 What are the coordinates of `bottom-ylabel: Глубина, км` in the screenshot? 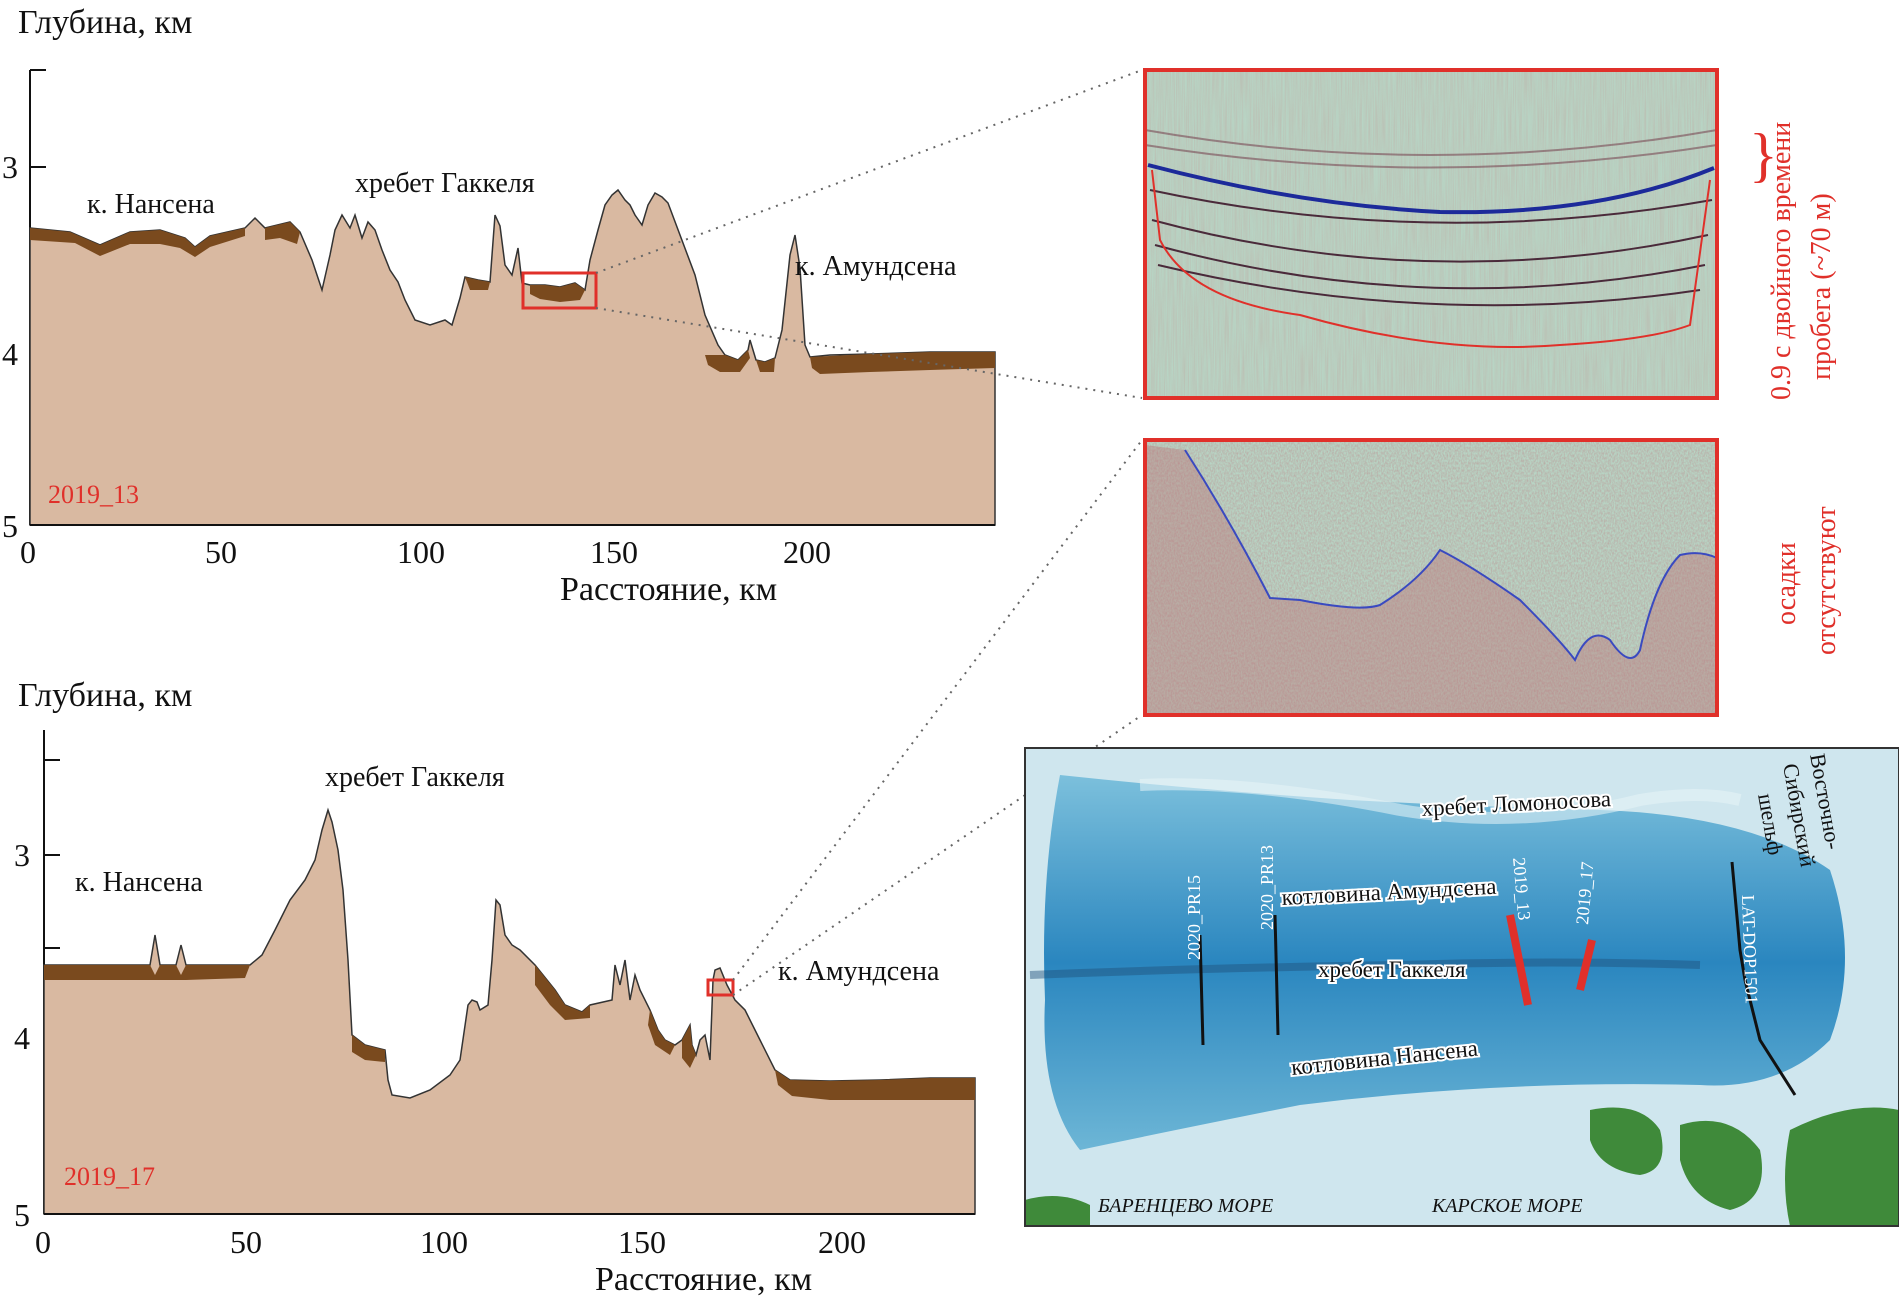 It's located at (105, 695).